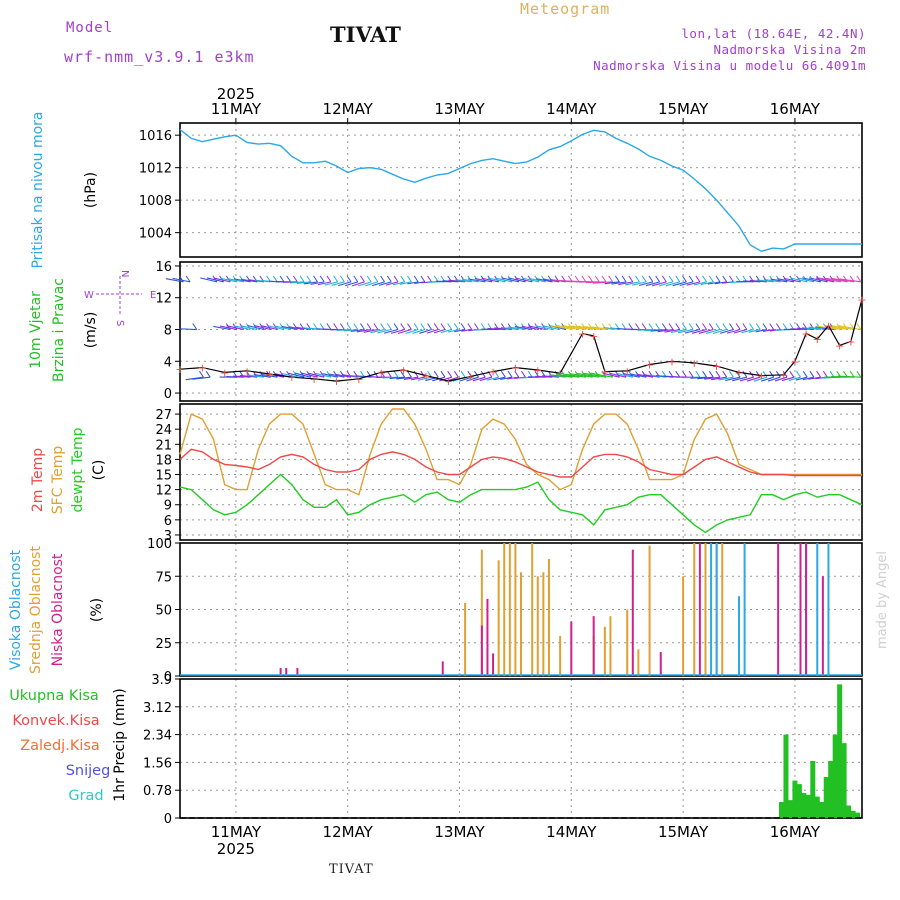  What do you see at coordinates (157, 736) in the screenshot?
I see `y-tick-label: 2.34` at bounding box center [157, 736].